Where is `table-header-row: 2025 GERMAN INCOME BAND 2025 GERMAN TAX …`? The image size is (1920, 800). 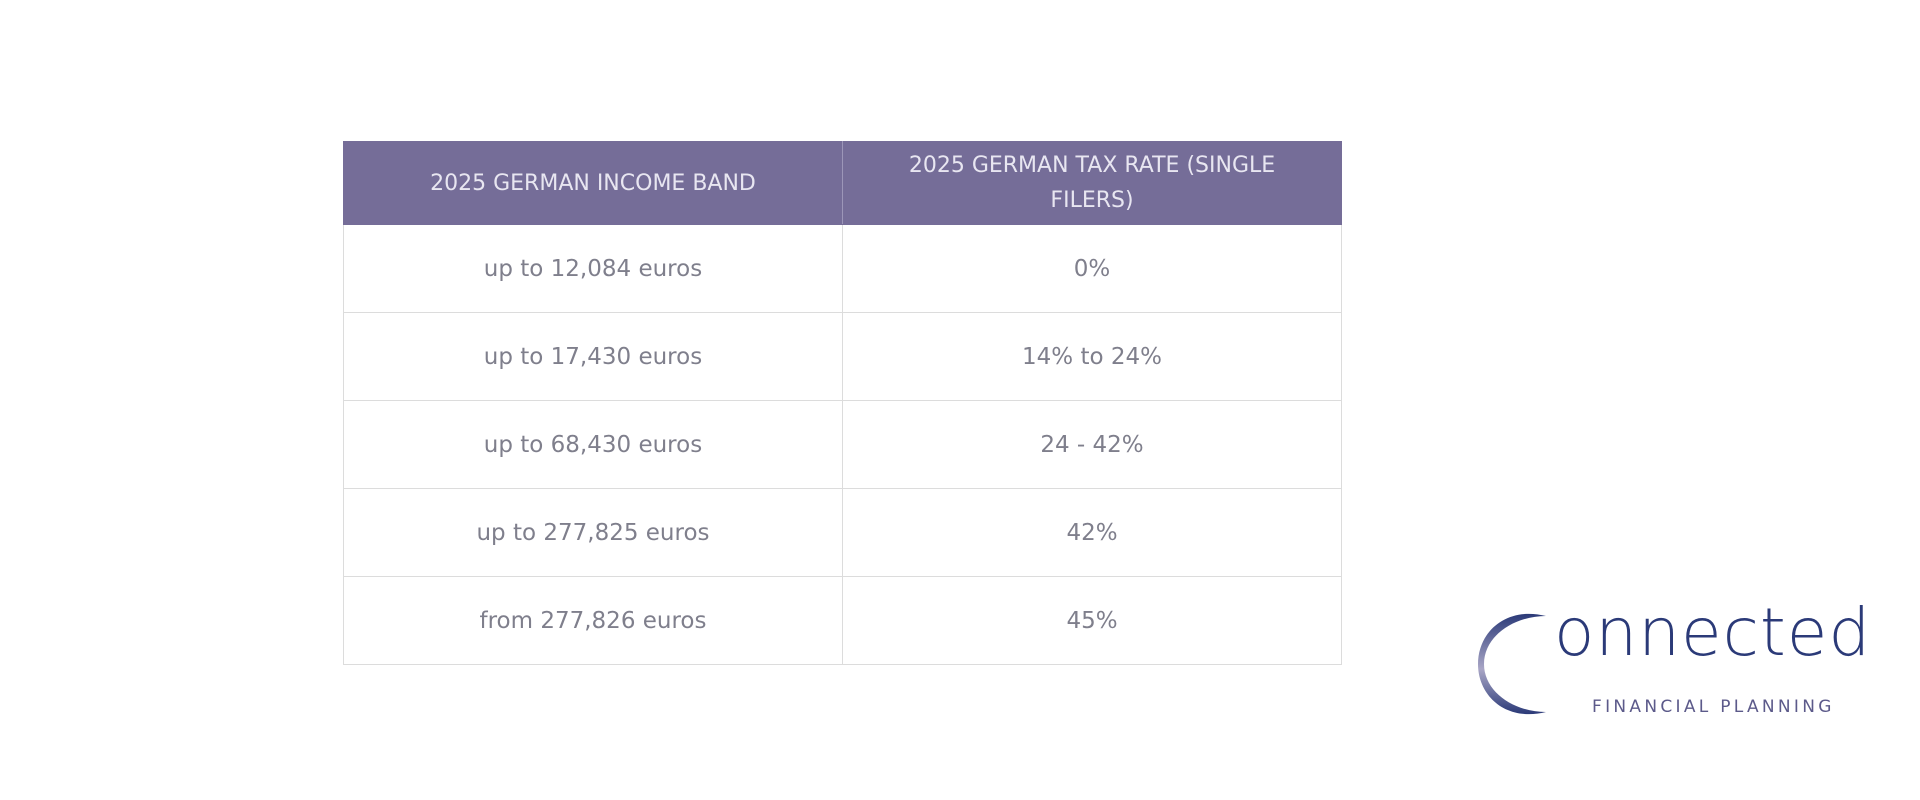
table-header-row: 2025 GERMAN INCOME BAND 2025 GERMAN TAX … is located at coordinates (842, 183).